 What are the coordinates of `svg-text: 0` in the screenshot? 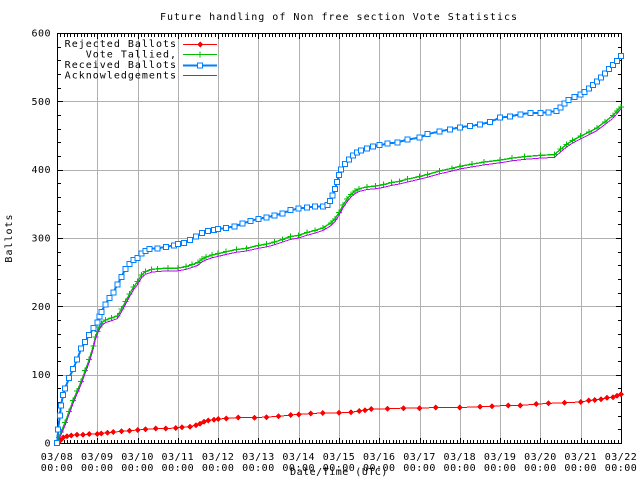 It's located at (47, 444).